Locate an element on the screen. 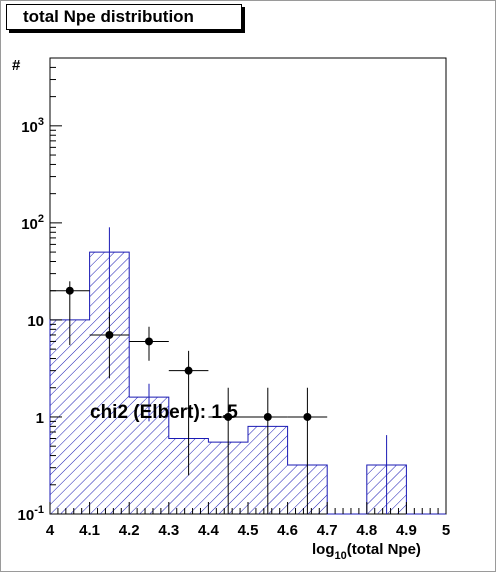 The image size is (496, 572). y-tick-label: 1 is located at coordinates (40, 418).